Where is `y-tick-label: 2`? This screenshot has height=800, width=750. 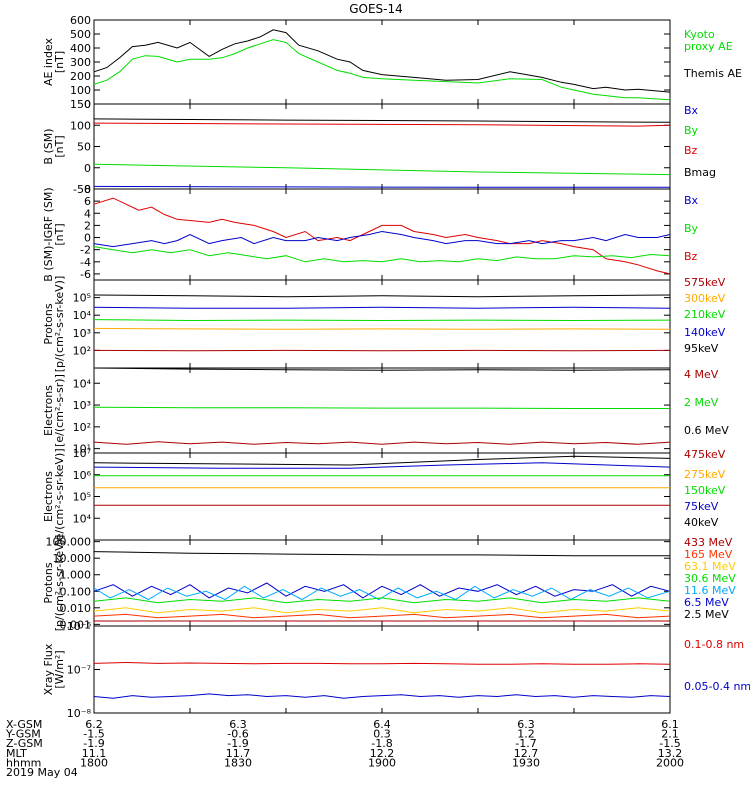
y-tick-label: 2 is located at coordinates (87, 225).